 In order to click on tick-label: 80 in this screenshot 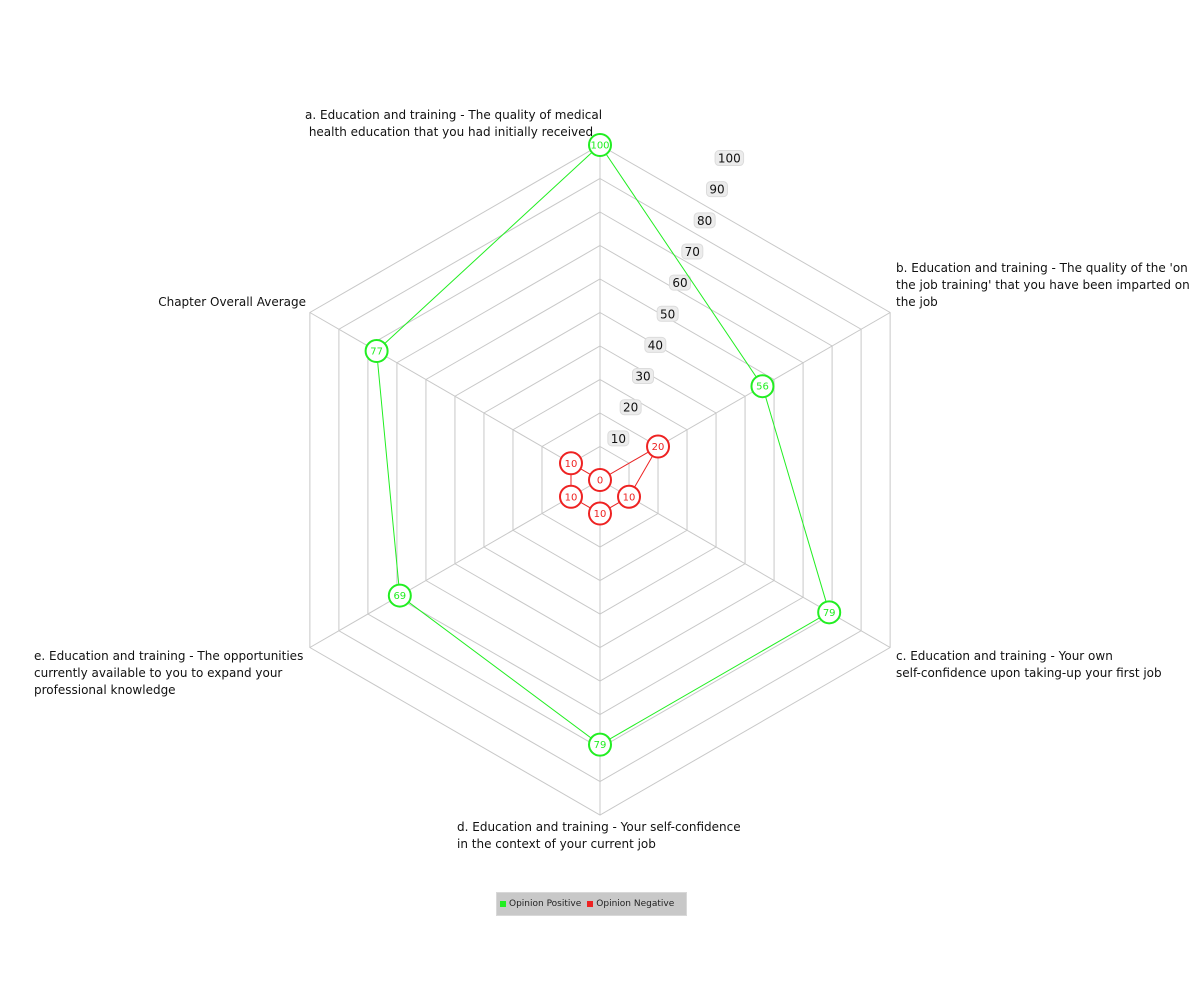, I will do `click(704, 220)`.